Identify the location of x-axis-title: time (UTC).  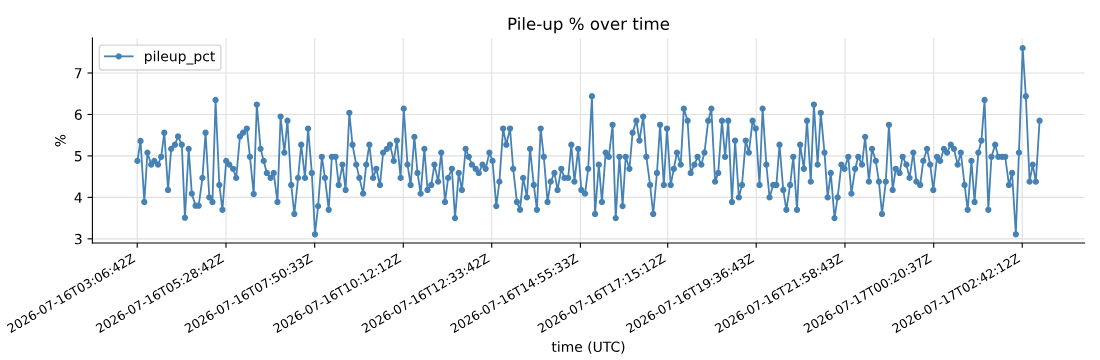
(588, 347).